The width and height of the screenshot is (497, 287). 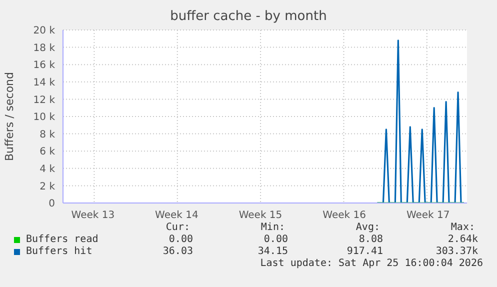 I want to click on text: Cur:, so click(x=177, y=227).